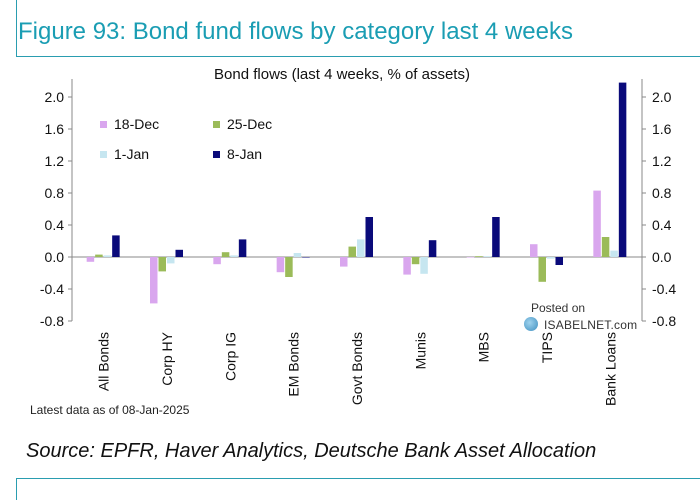  I want to click on category-label: Bank Loans, so click(610, 369).